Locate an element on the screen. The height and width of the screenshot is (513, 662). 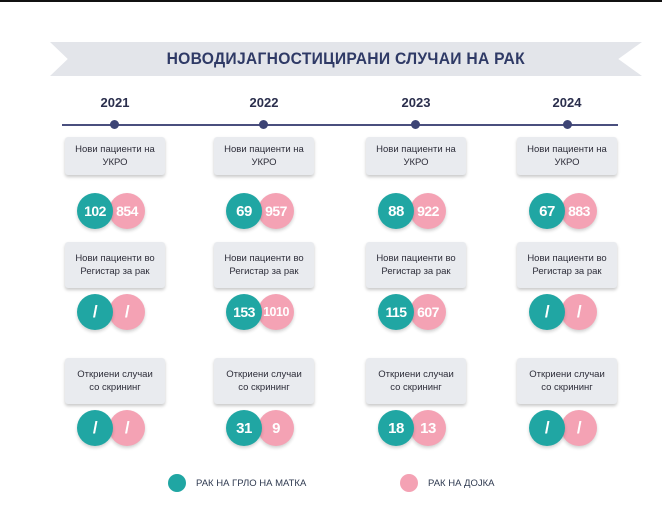
breast-value-circle: 883 is located at coordinates (579, 211).